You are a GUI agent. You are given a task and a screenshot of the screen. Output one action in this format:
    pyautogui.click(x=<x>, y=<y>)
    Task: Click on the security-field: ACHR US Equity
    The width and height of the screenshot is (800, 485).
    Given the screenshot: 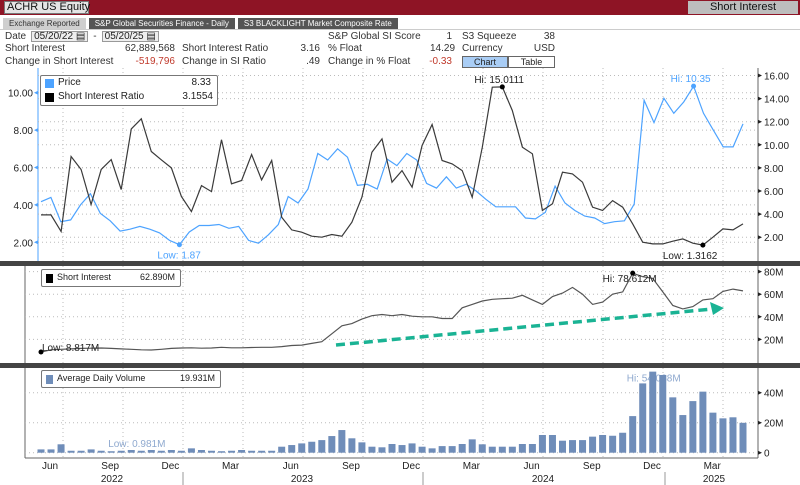 What is the action you would take?
    pyautogui.click(x=47, y=7)
    